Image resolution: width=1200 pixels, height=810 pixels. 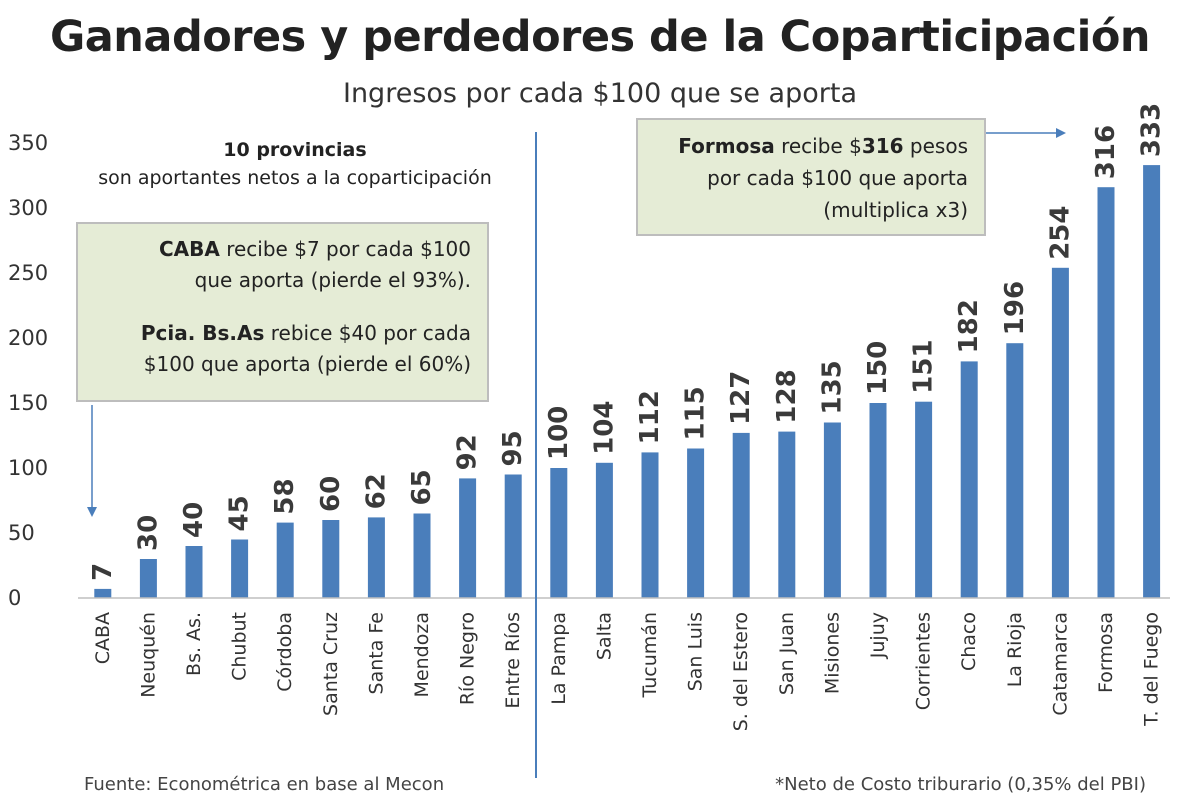 I want to click on y-tick-label: 100, so click(x=28, y=468).